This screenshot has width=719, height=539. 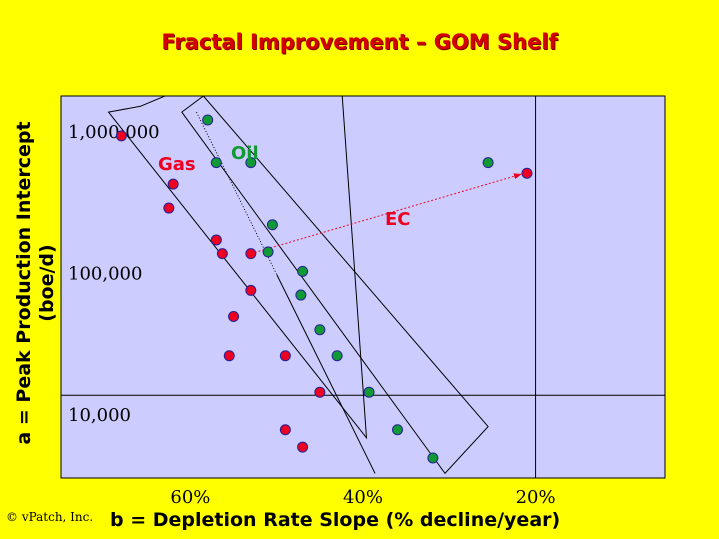 What do you see at coordinates (50, 517) in the screenshot?
I see `copyright-notice: © vPatch, Inc.` at bounding box center [50, 517].